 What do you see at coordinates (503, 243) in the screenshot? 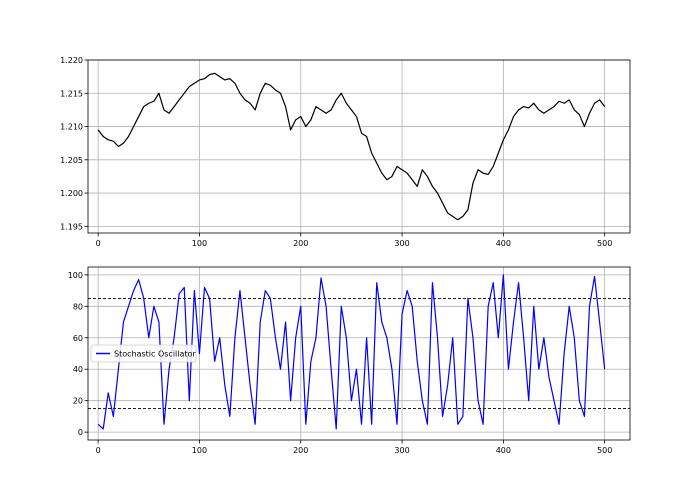
I see `price-xtick-label-400: 400` at bounding box center [503, 243].